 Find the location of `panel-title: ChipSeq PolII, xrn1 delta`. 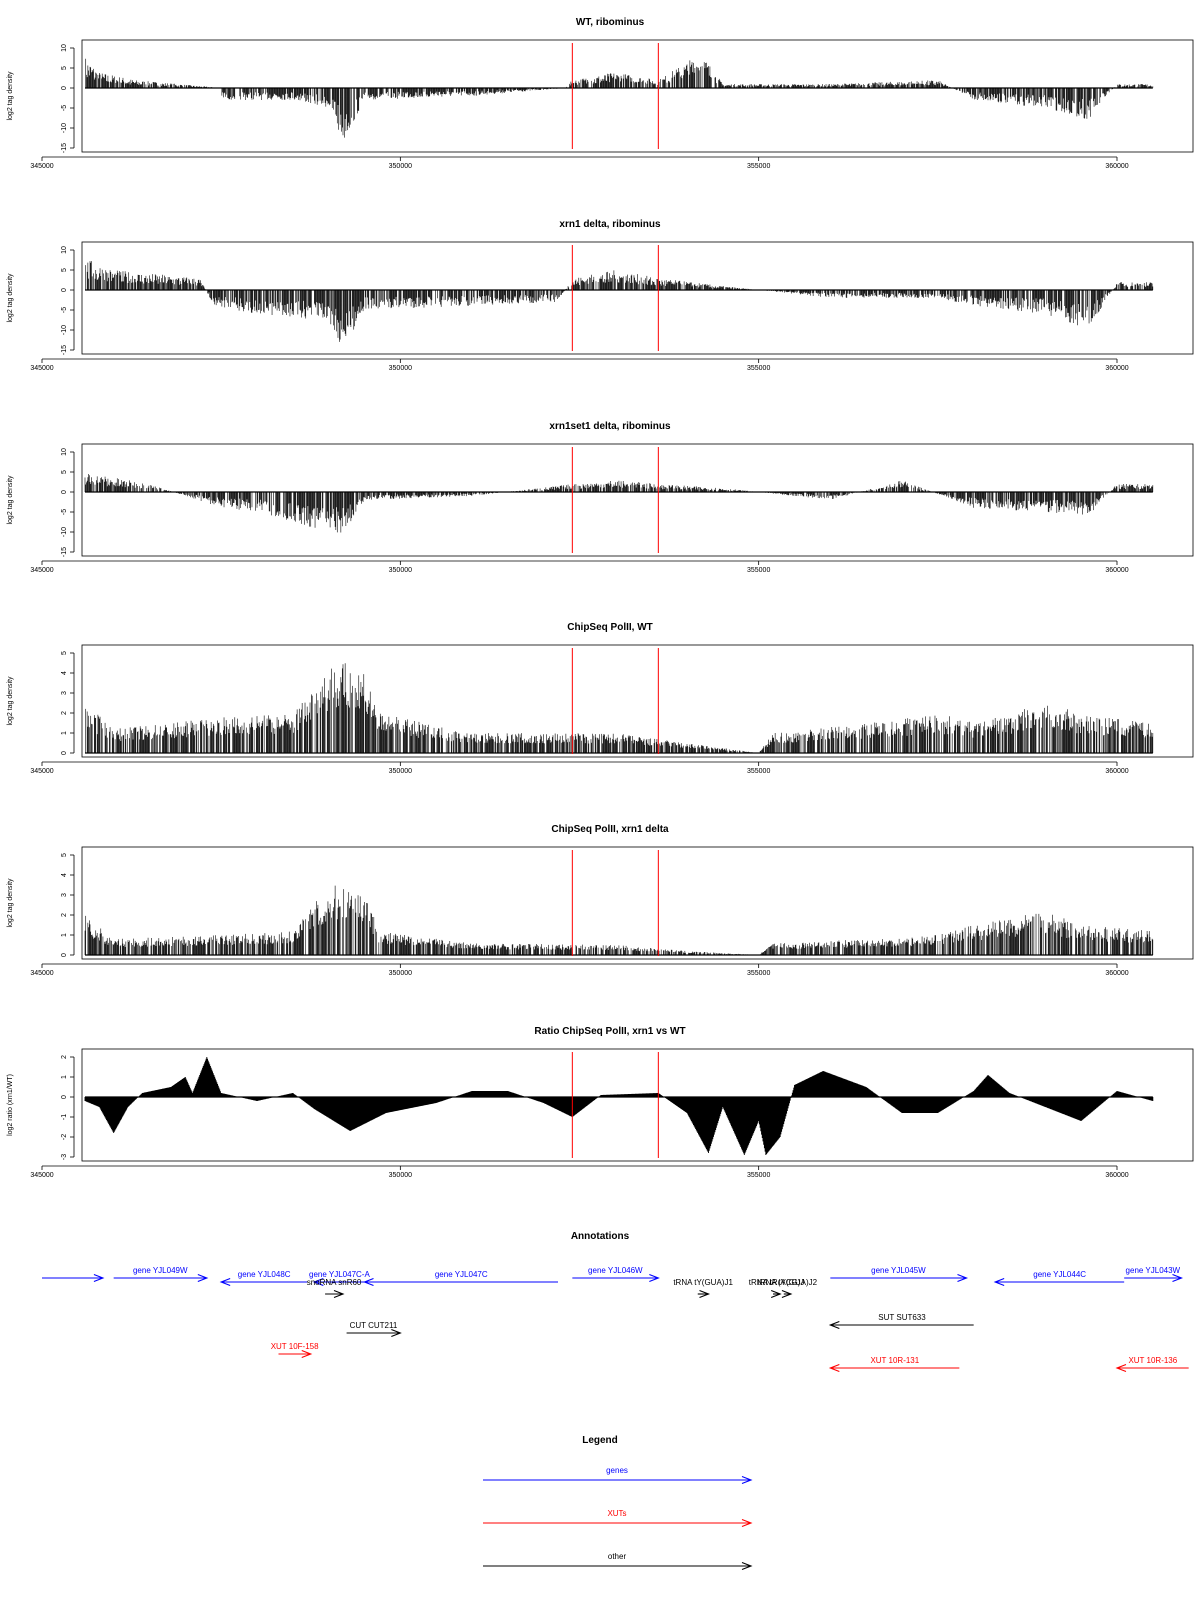

panel-title: ChipSeq PolII, xrn1 delta is located at coordinates (610, 829).